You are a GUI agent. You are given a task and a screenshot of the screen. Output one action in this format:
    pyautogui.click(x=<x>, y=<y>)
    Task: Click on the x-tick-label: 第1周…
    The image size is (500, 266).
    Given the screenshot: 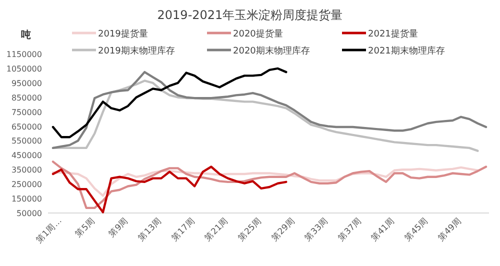 What is the action you would take?
    pyautogui.click(x=49, y=230)
    